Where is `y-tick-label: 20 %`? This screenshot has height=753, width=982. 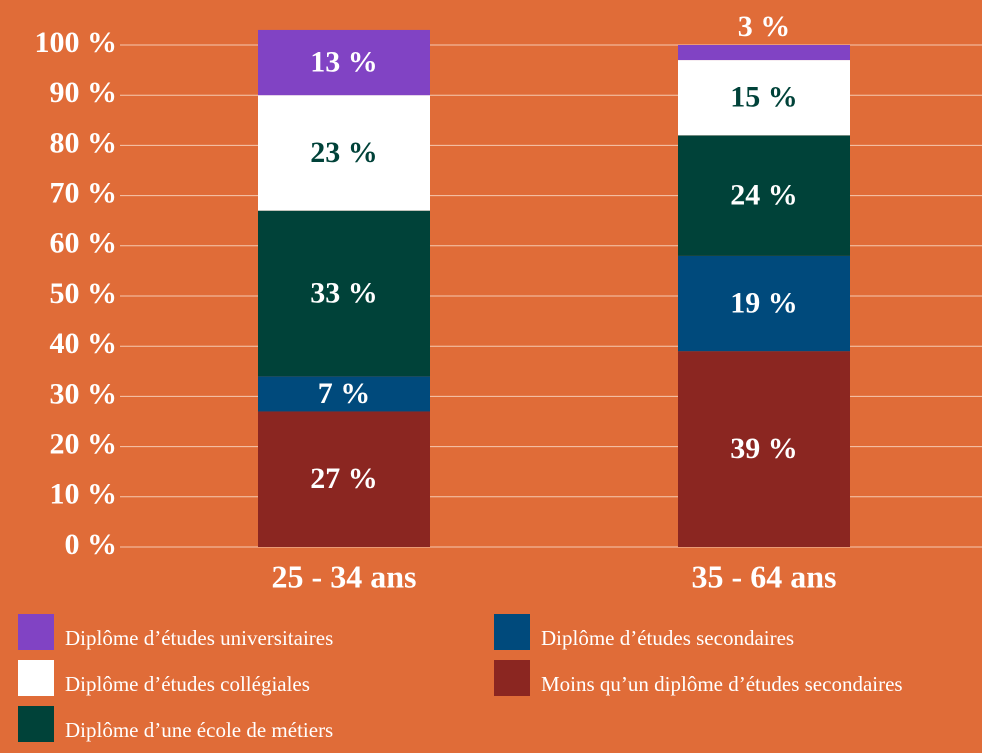 y-tick-label: 20 % is located at coordinates (84, 443).